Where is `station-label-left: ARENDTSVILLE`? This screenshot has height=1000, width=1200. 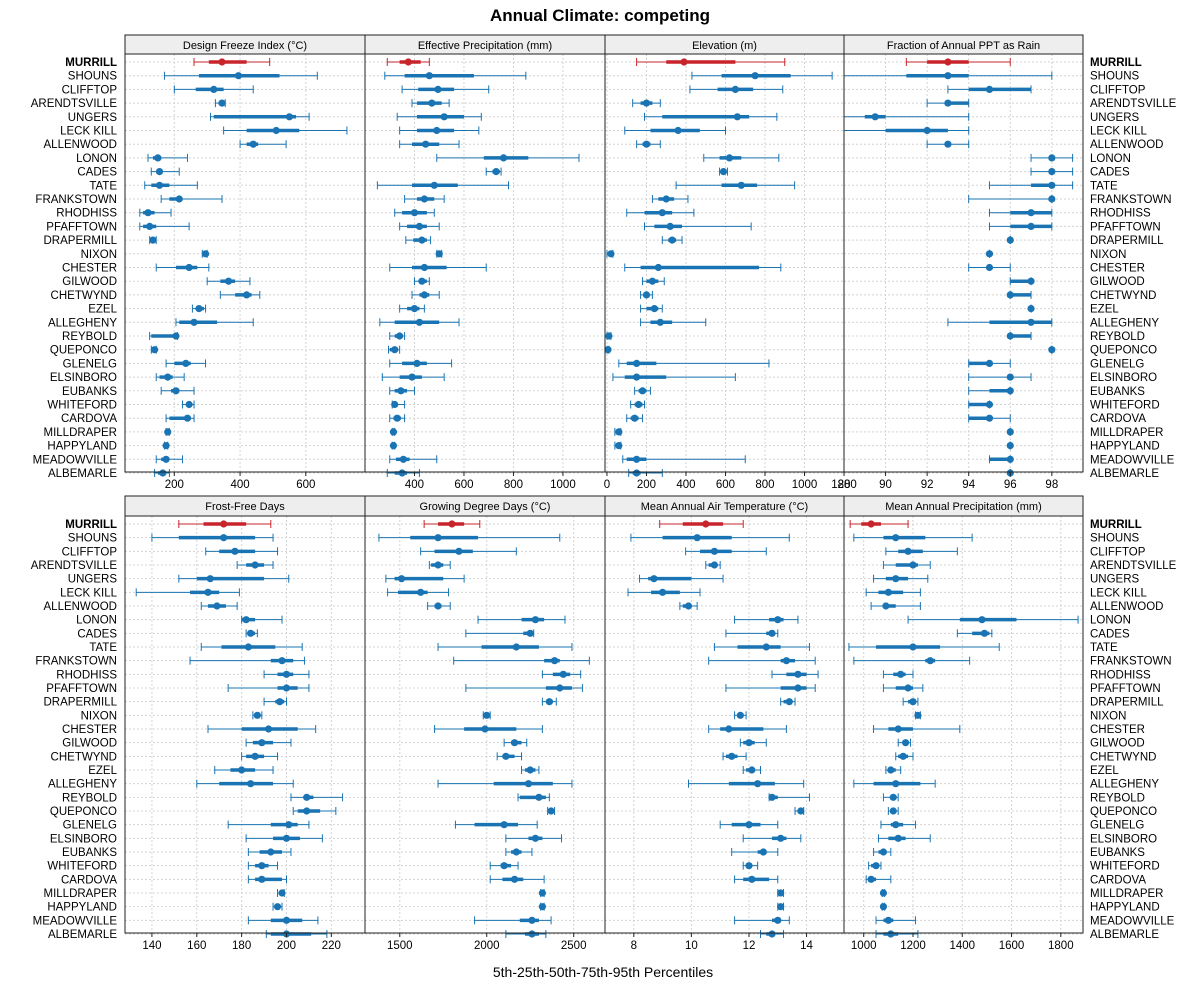 station-label-left: ARENDTSVILLE is located at coordinates (74, 566).